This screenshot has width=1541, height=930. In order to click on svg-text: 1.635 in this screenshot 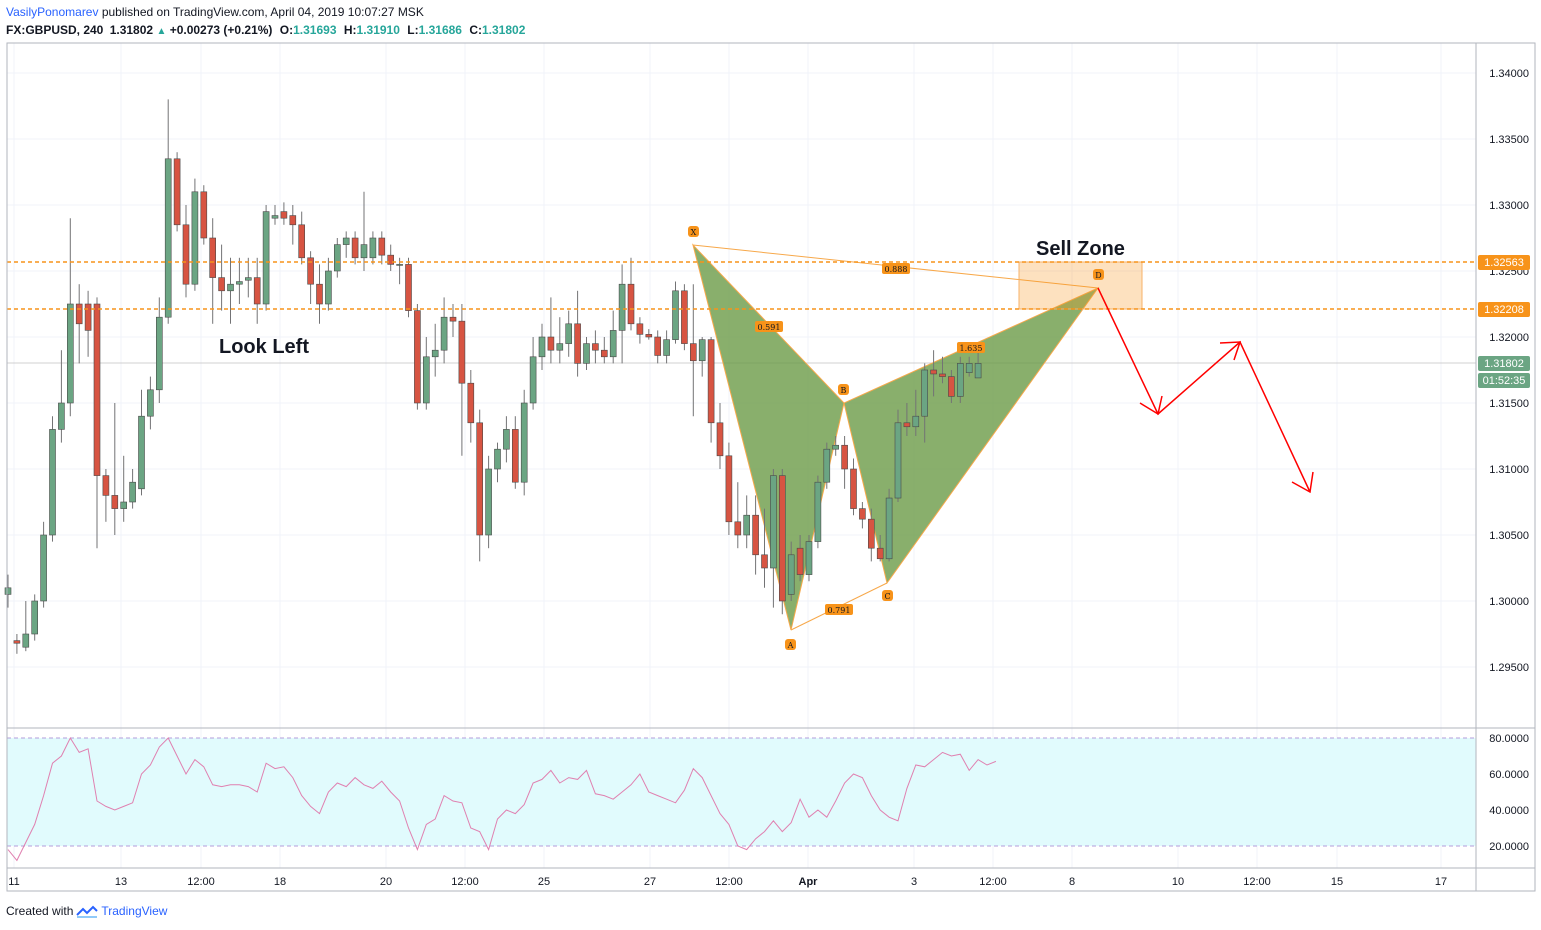, I will do `click(971, 348)`.